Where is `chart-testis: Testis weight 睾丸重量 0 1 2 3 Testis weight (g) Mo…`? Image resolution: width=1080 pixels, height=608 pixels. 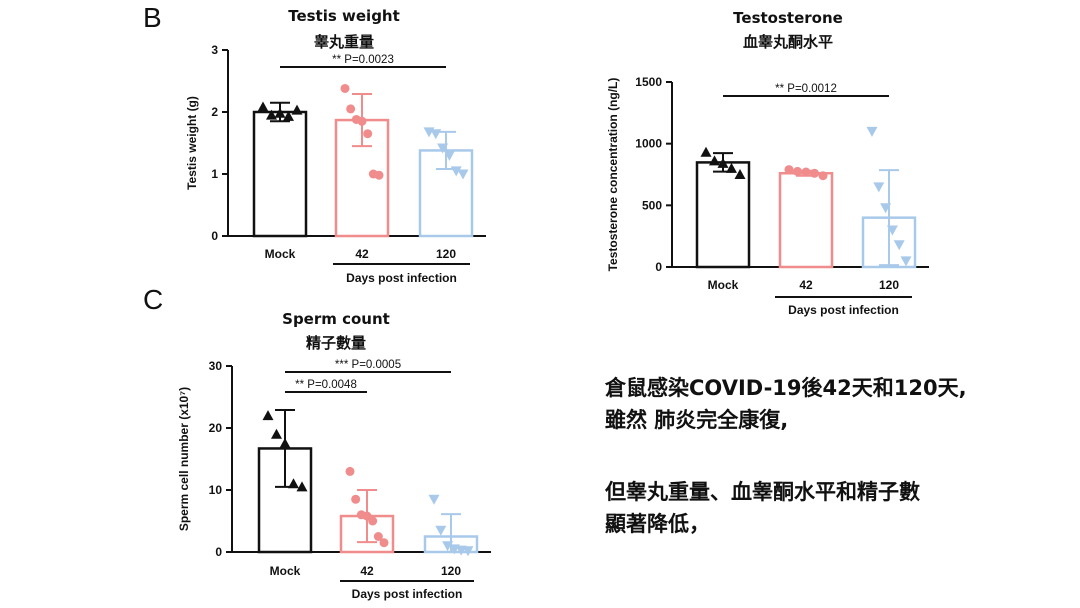
chart-testis: Testis weight 睾丸重量 0 1 2 3 Testis weight (g) Mo… is located at coordinates (335, 146).